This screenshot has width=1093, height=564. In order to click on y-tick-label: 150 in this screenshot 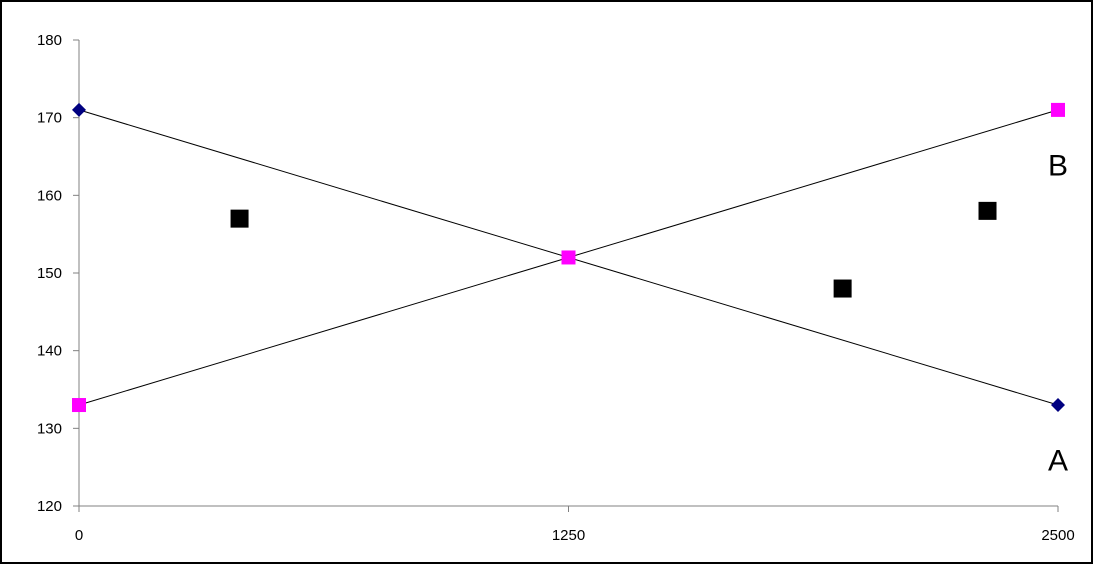, I will do `click(49, 273)`.